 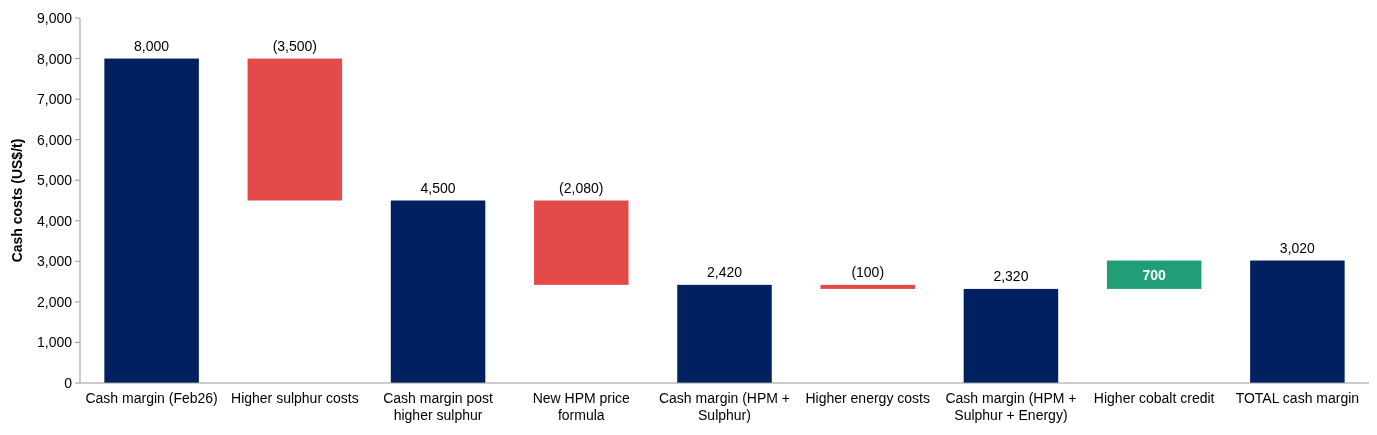 I want to click on x-tick-label: Cash margin (HPM + Sulphur + Energy), so click(x=1011, y=406).